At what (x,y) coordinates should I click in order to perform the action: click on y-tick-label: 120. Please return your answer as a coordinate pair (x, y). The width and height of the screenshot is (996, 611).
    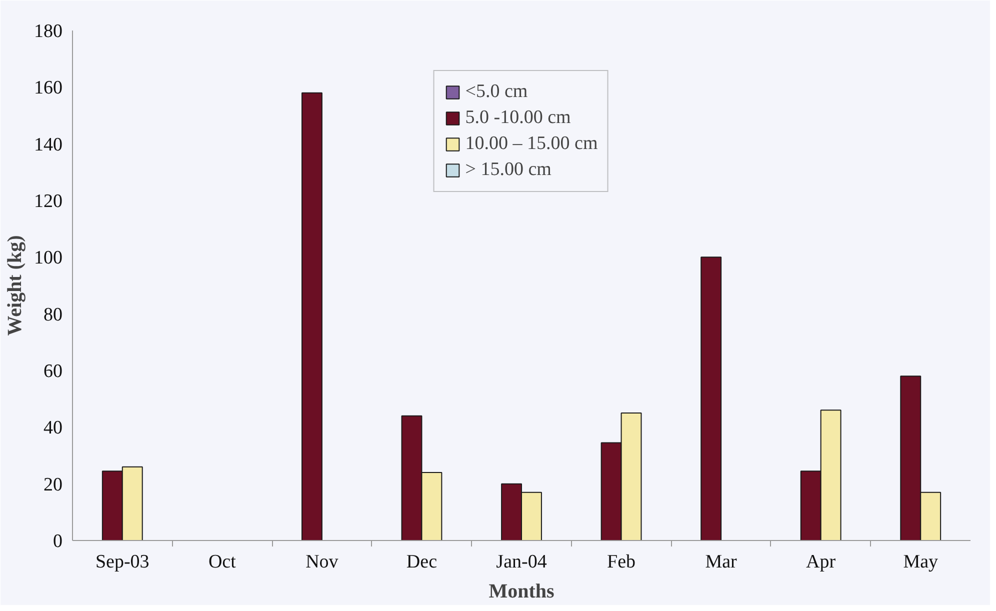
    Looking at the image, I should click on (48, 201).